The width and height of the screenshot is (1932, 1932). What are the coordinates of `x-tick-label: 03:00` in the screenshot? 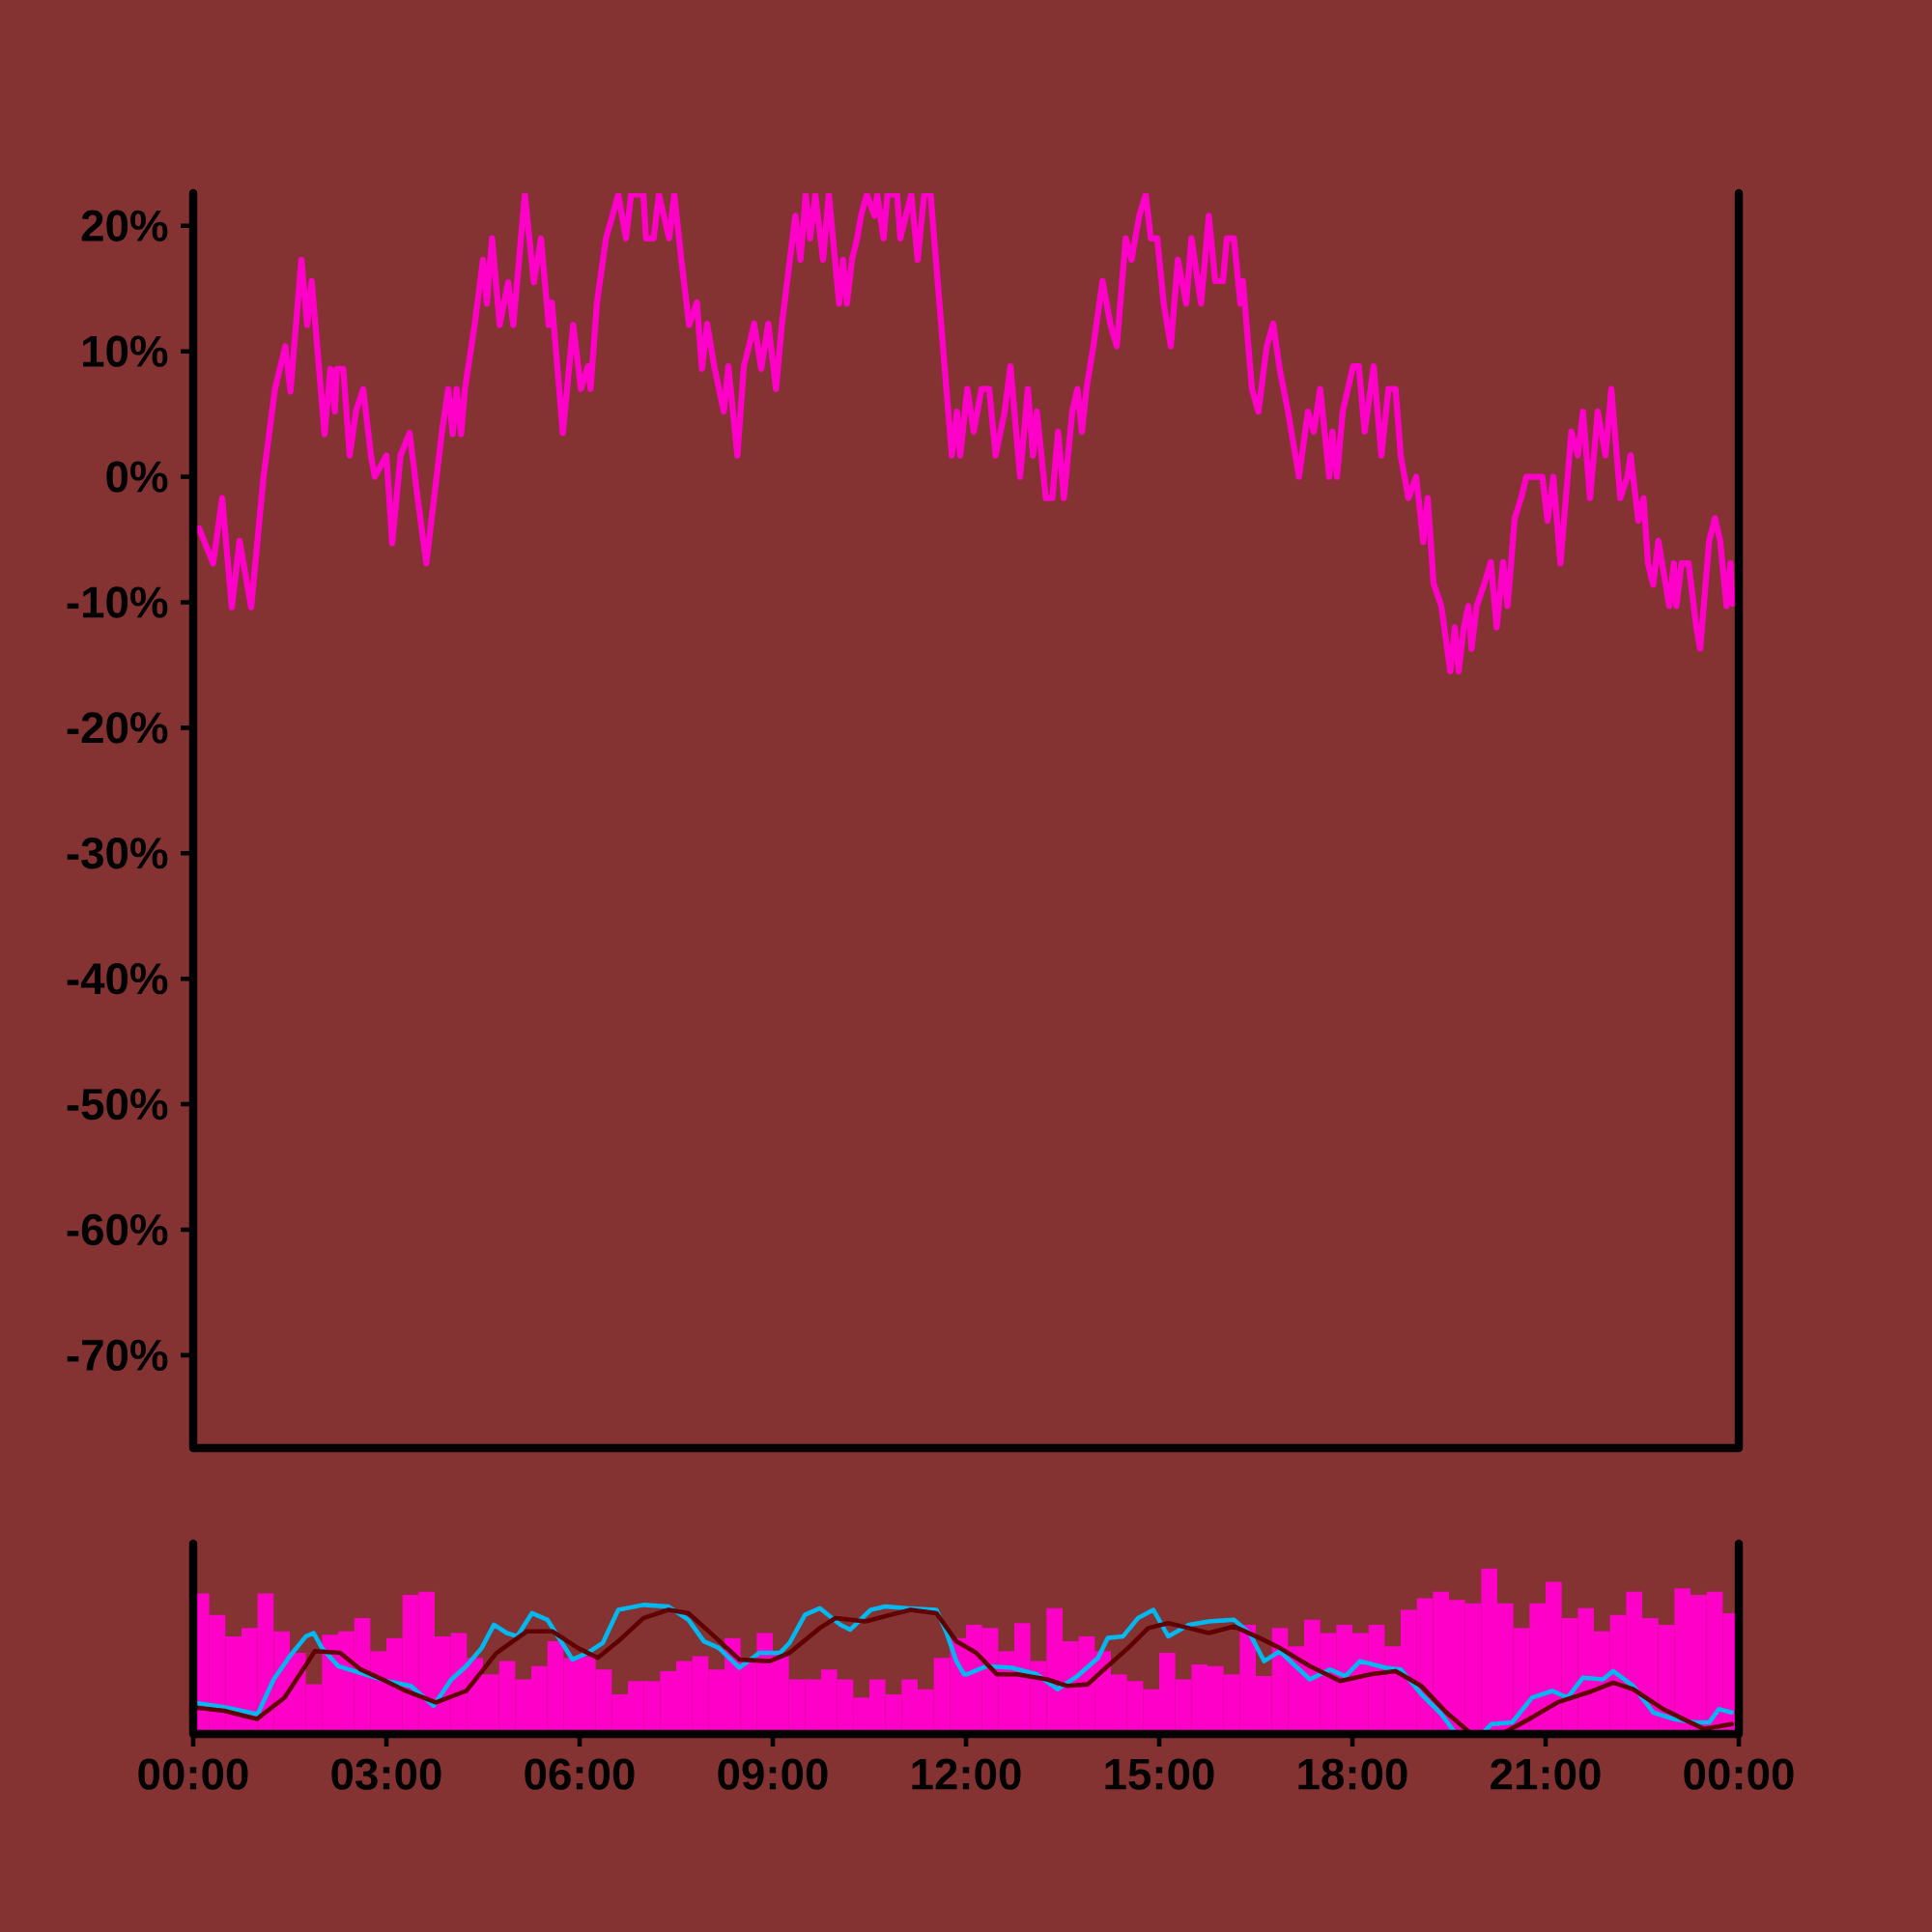 It's located at (386, 1774).